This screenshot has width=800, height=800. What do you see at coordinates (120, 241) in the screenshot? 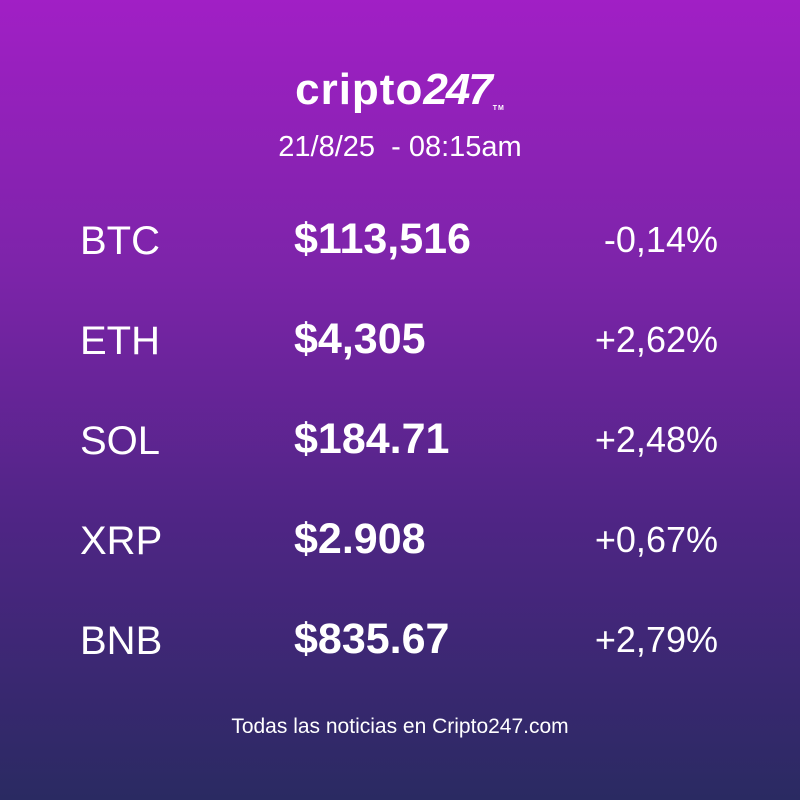
I see `coin-symbol: BTC` at bounding box center [120, 241].